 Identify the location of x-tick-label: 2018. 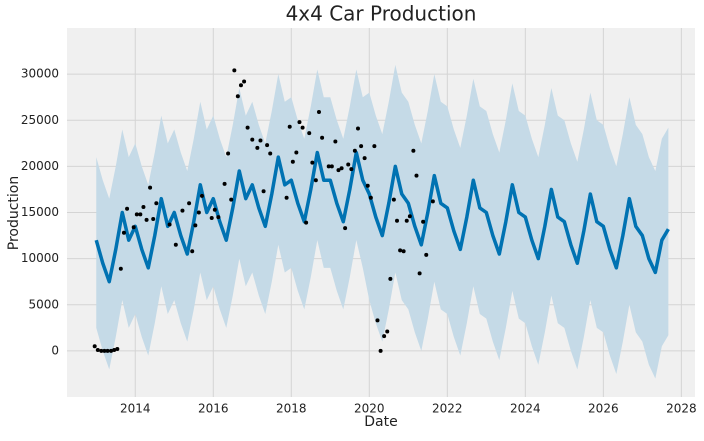
(291, 409).